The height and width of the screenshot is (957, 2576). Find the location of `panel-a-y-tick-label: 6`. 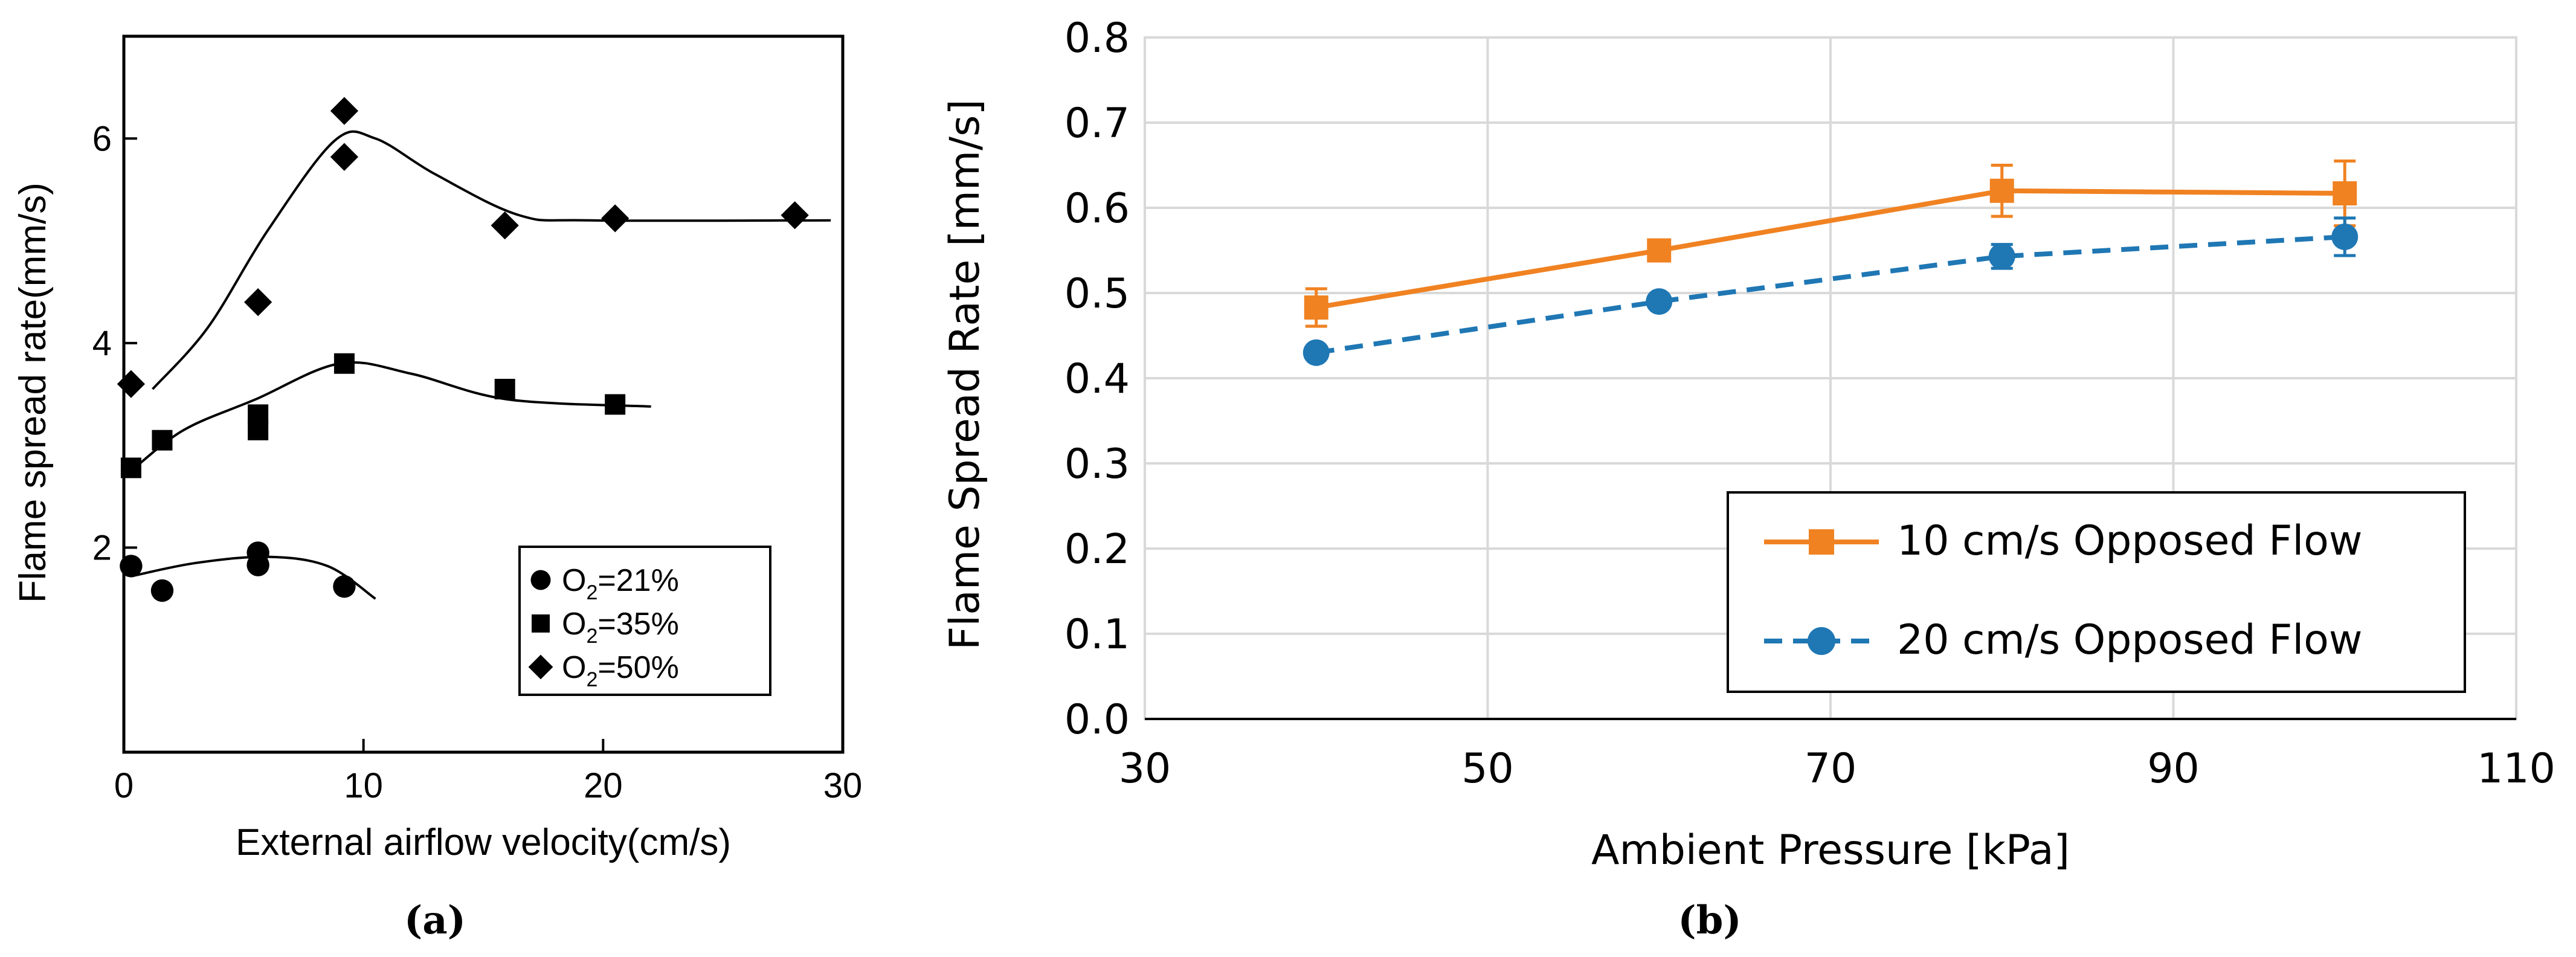

panel-a-y-tick-label: 6 is located at coordinates (102, 138).